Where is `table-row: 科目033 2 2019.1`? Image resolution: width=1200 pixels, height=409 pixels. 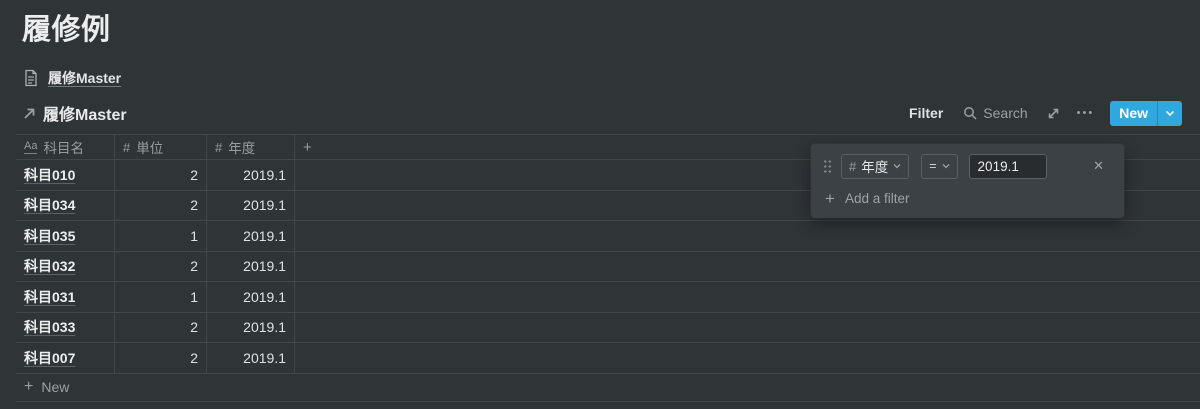 table-row: 科目033 2 2019.1 is located at coordinates (608, 327).